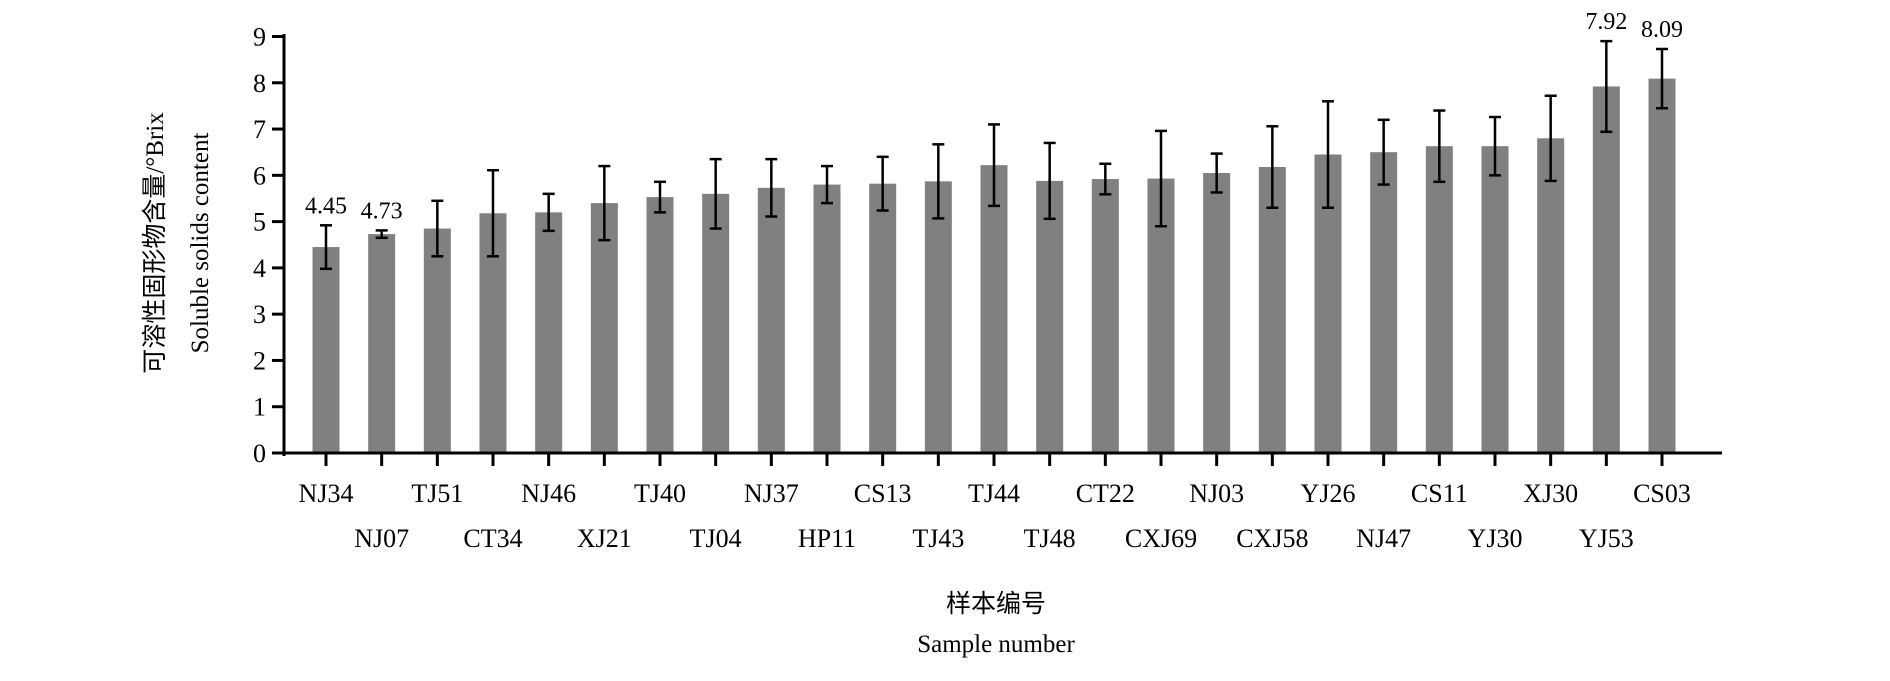 Image resolution: width=1890 pixels, height=681 pixels. What do you see at coordinates (1383, 538) in the screenshot?
I see `x-tick-label: NJ47` at bounding box center [1383, 538].